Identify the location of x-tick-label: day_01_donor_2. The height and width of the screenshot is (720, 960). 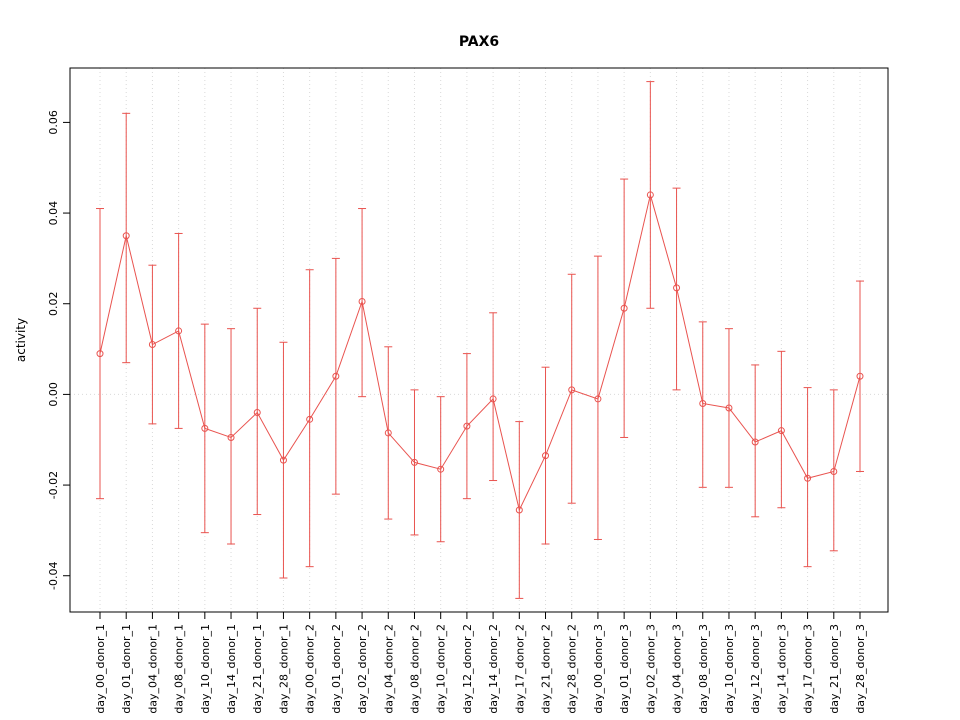
(336, 669).